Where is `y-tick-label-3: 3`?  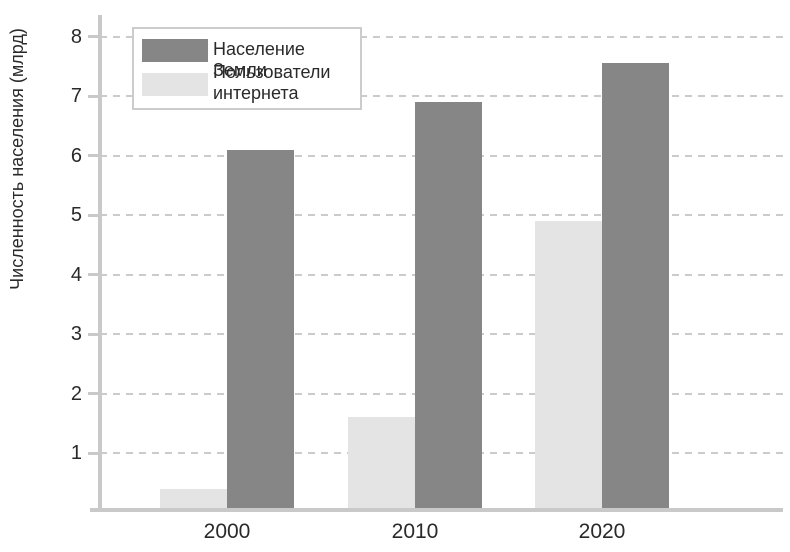 y-tick-label-3: 3 is located at coordinates (76, 334).